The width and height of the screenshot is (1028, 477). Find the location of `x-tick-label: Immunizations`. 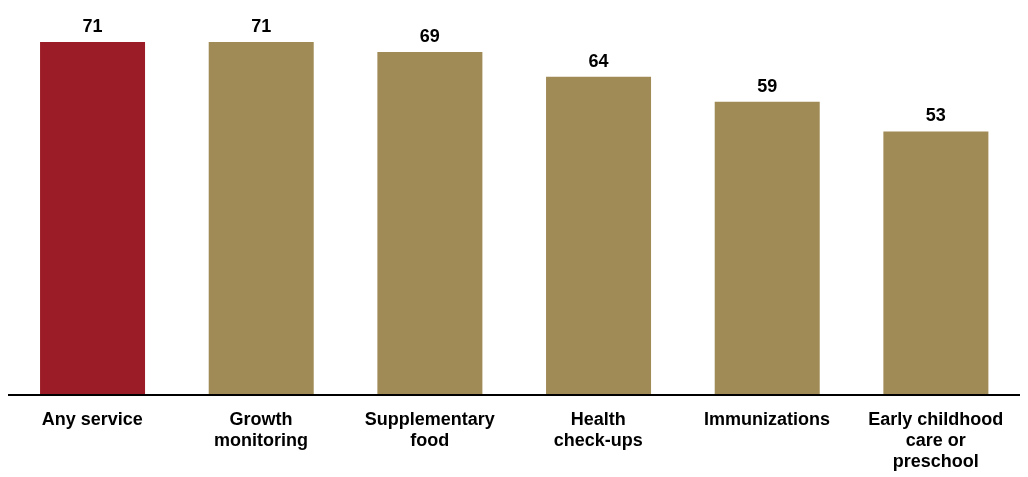

x-tick-label: Immunizations is located at coordinates (767, 419).